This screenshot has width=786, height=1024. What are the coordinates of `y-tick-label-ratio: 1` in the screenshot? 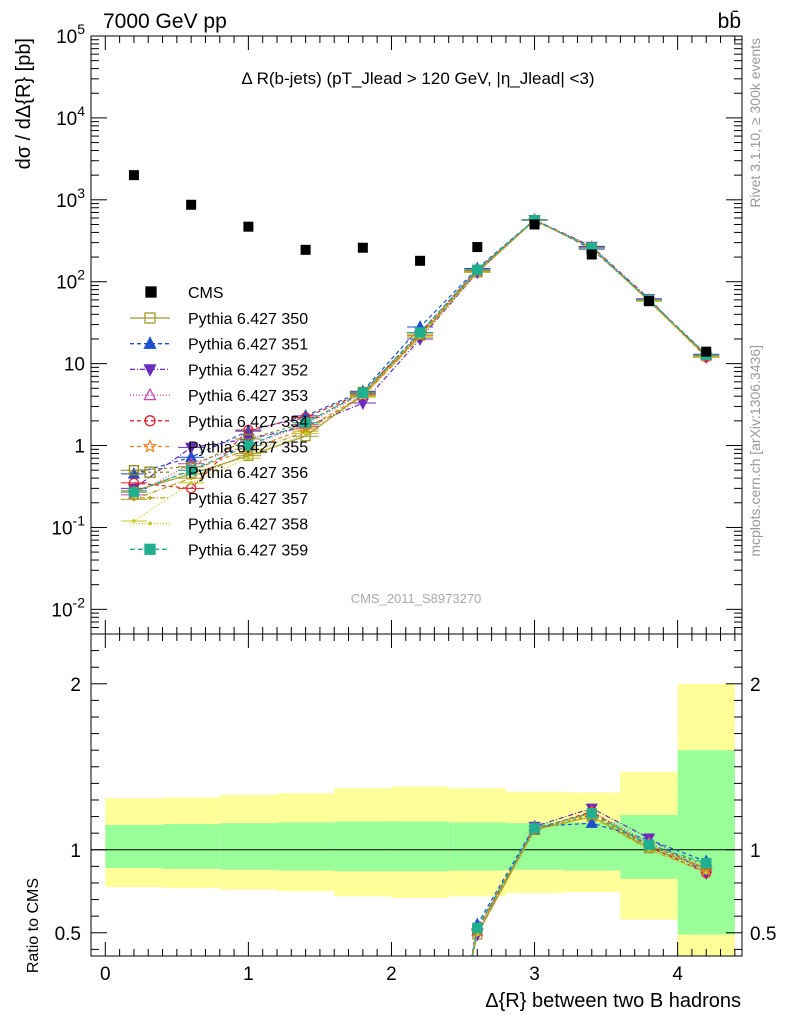 It's located at (75, 851).